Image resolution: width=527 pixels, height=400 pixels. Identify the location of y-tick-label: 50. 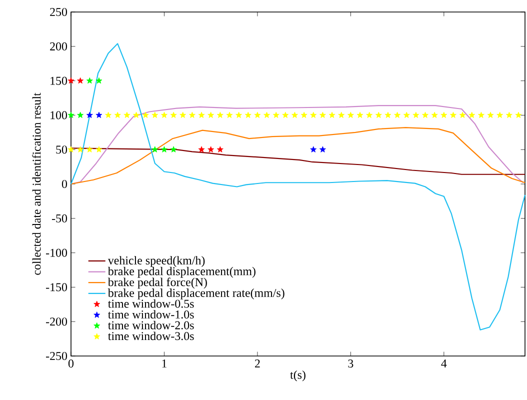
(62, 150).